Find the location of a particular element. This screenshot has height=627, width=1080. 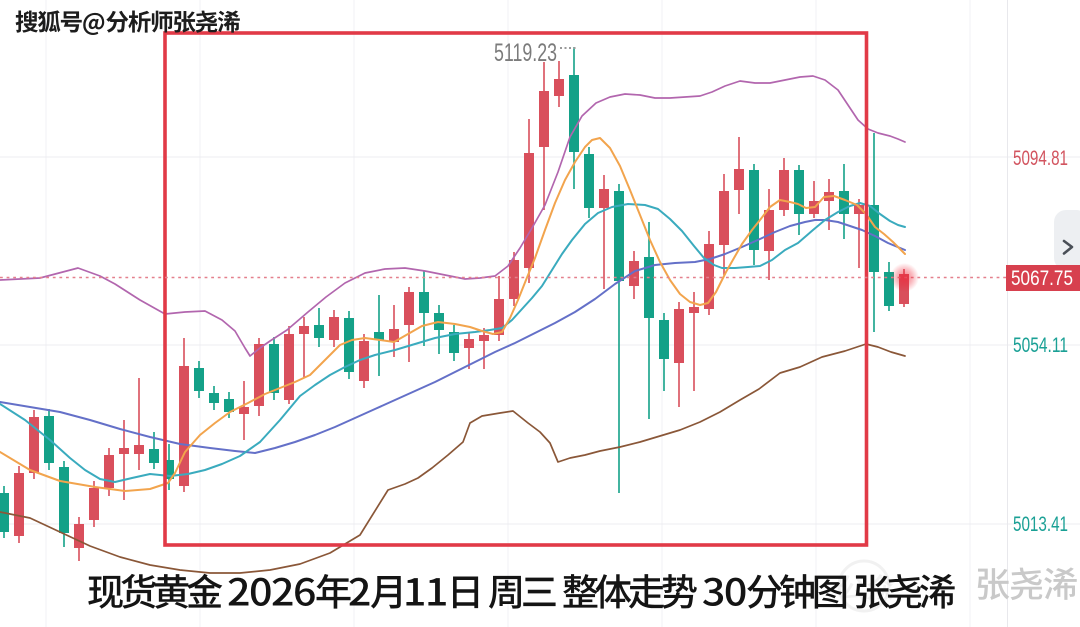

svg-text: 5013.41 is located at coordinates (1040, 524).